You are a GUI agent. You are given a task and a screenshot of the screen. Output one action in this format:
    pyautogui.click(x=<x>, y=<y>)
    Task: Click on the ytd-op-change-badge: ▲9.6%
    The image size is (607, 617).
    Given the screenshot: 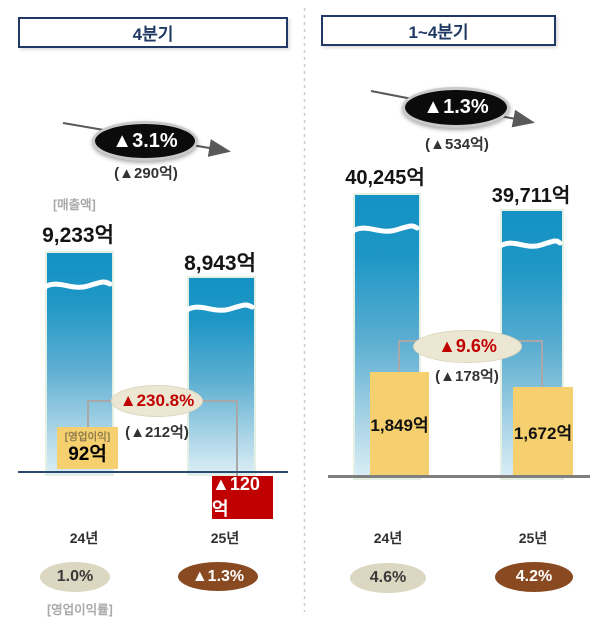 What is the action you would take?
    pyautogui.click(x=467, y=346)
    